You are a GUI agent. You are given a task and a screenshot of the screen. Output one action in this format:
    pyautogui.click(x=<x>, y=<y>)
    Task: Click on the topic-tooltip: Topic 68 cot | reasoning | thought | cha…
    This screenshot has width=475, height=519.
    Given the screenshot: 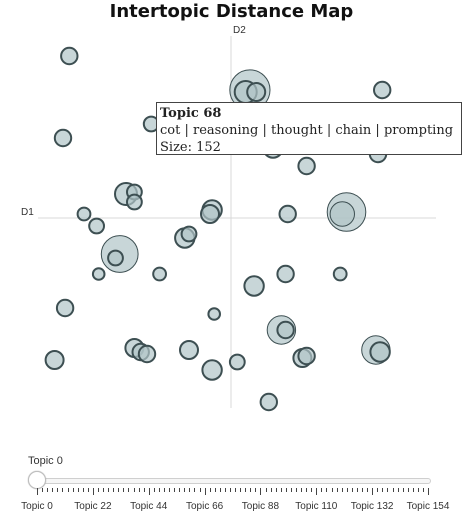 What is the action you would take?
    pyautogui.click(x=309, y=128)
    